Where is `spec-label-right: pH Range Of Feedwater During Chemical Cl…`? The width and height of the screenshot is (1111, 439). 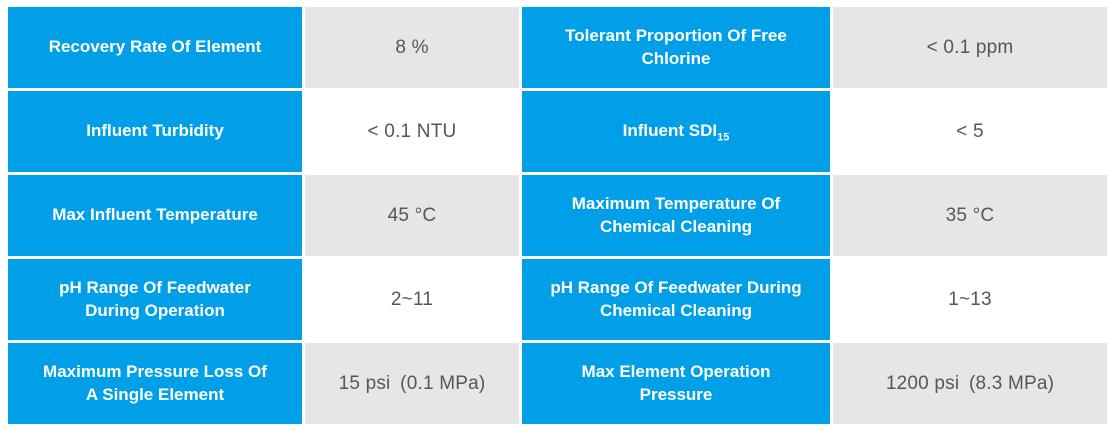 spec-label-right: pH Range Of Feedwater During Chemical Cl… is located at coordinates (676, 299).